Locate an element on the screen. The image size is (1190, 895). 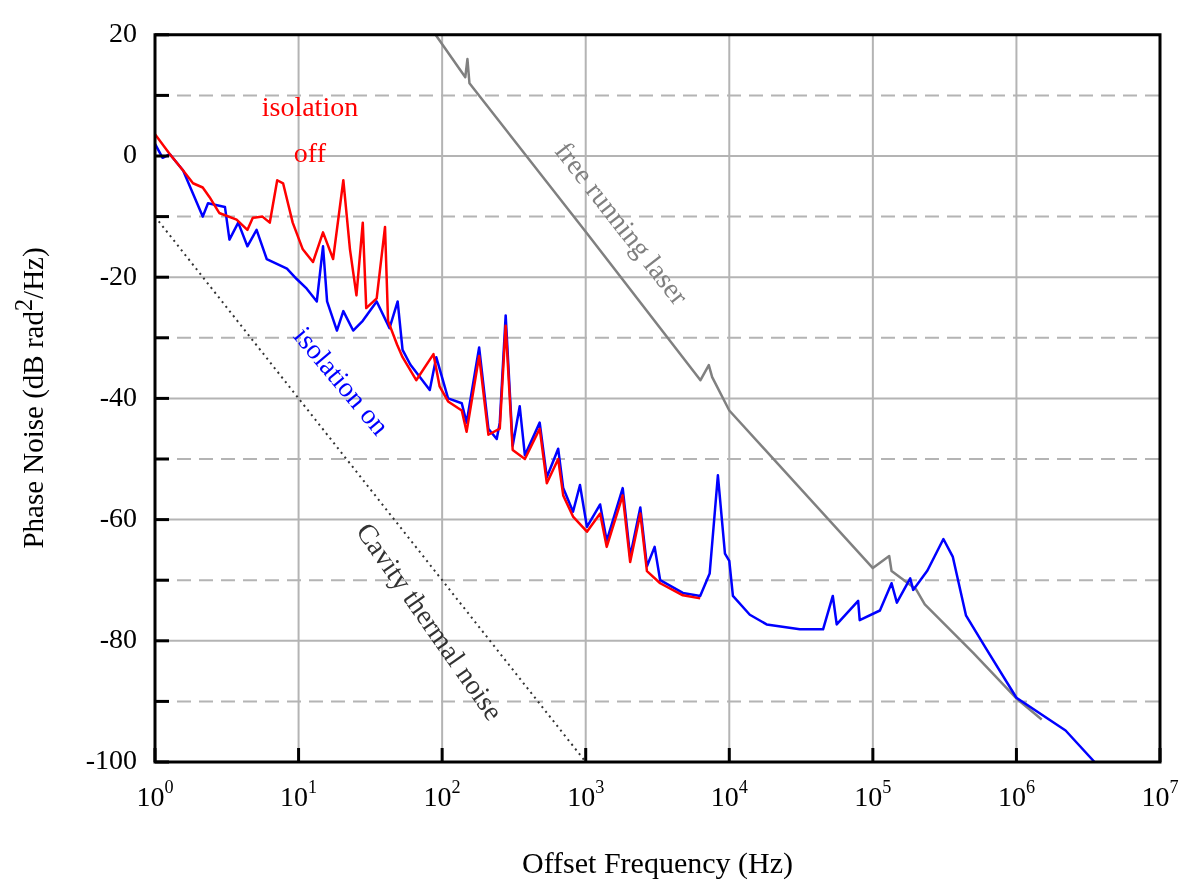
y-tick-label: -80 is located at coordinates (118, 639).